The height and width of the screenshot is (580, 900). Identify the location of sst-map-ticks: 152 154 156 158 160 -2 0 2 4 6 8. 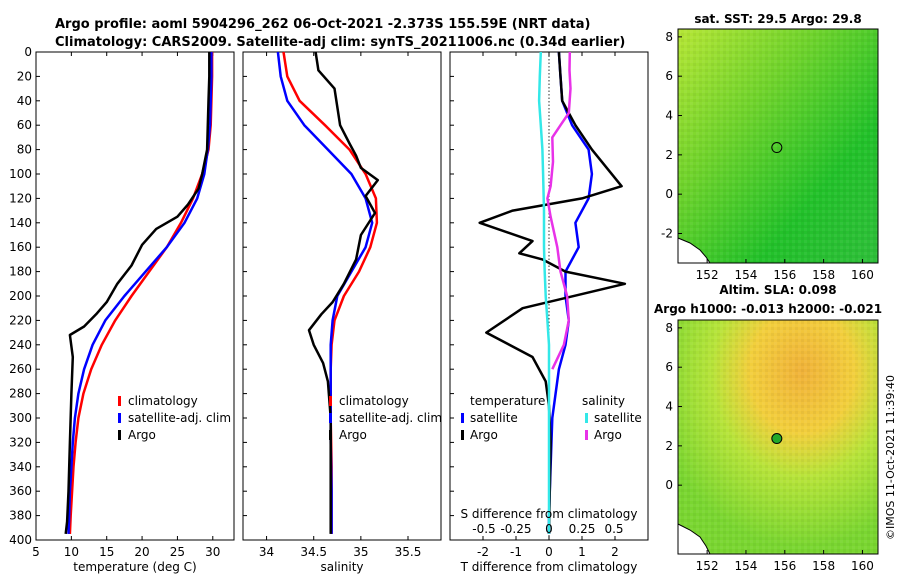
(767, 156).